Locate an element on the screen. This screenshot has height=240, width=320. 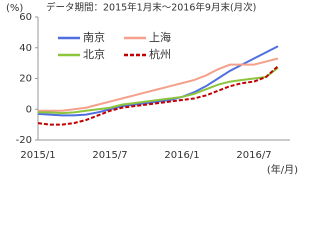
x-axis-label: (年/月) is located at coordinates (282, 169).